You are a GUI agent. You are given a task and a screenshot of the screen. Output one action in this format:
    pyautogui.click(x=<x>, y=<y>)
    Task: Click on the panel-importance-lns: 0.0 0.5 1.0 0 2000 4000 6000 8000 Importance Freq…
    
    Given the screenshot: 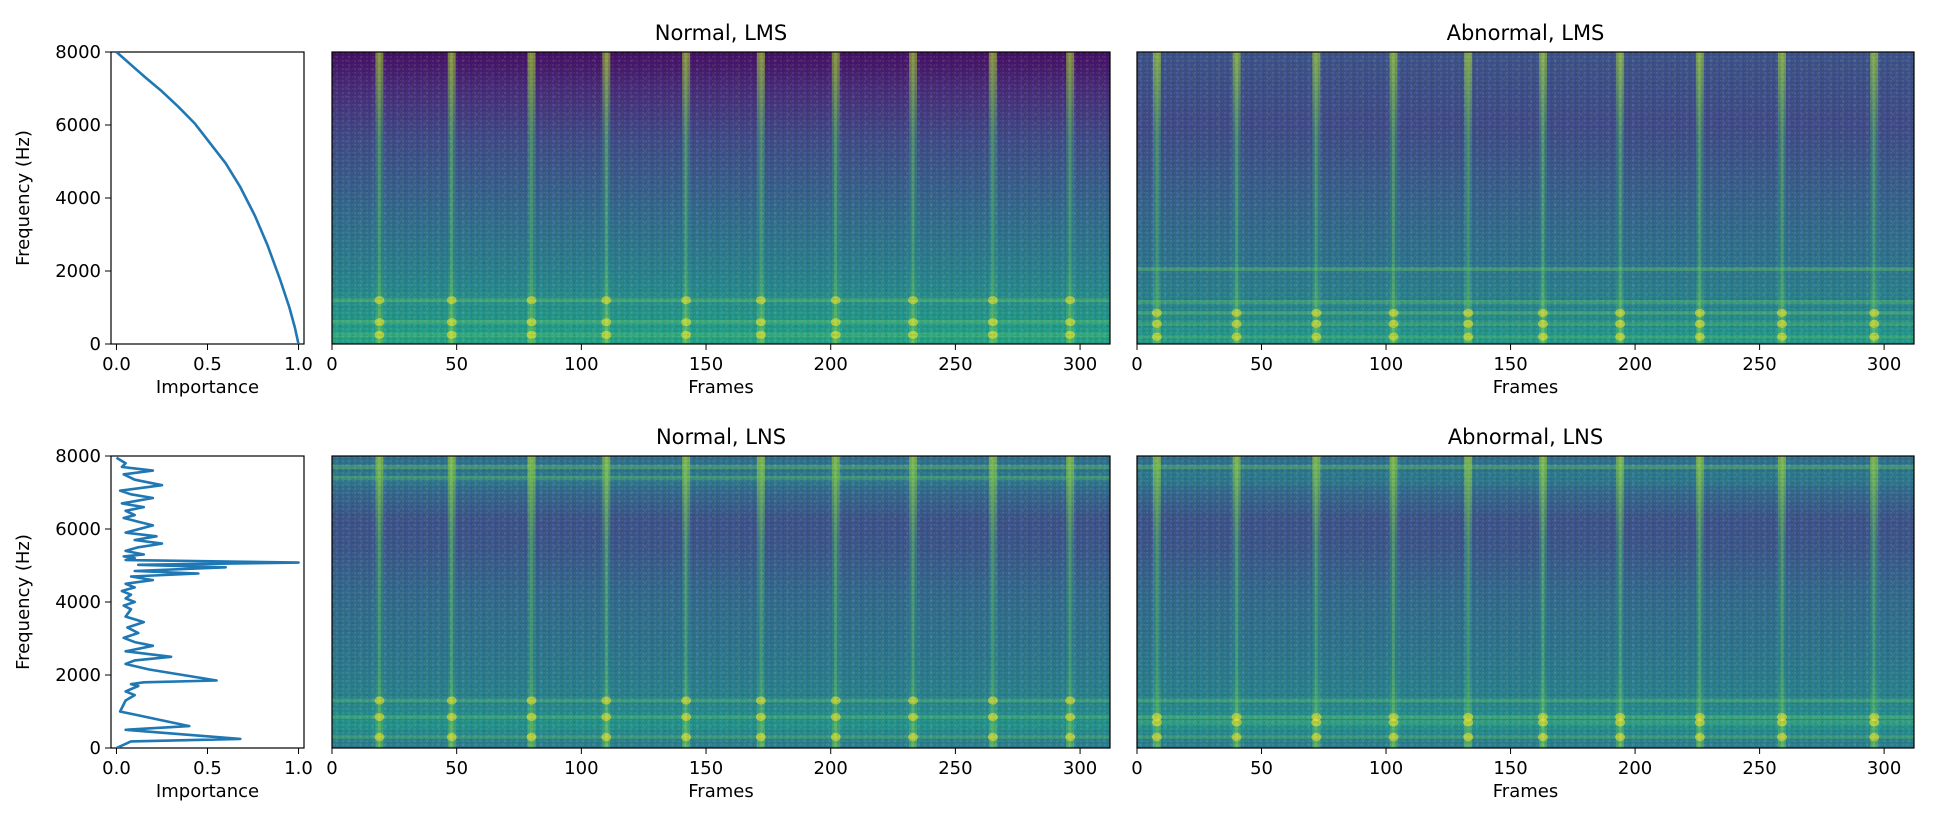 What is the action you would take?
    pyautogui.click(x=163, y=624)
    